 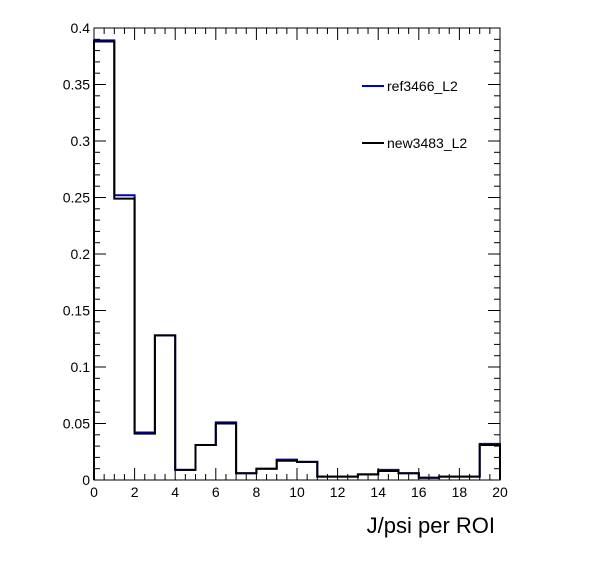 I want to click on y-tick-label: 0.05, so click(x=76, y=424).